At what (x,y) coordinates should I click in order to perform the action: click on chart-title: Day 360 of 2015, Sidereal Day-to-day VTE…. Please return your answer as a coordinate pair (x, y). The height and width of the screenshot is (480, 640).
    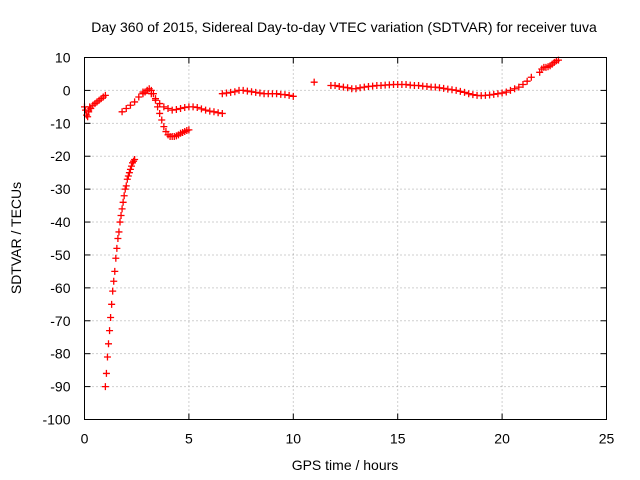
    Looking at the image, I should click on (344, 27).